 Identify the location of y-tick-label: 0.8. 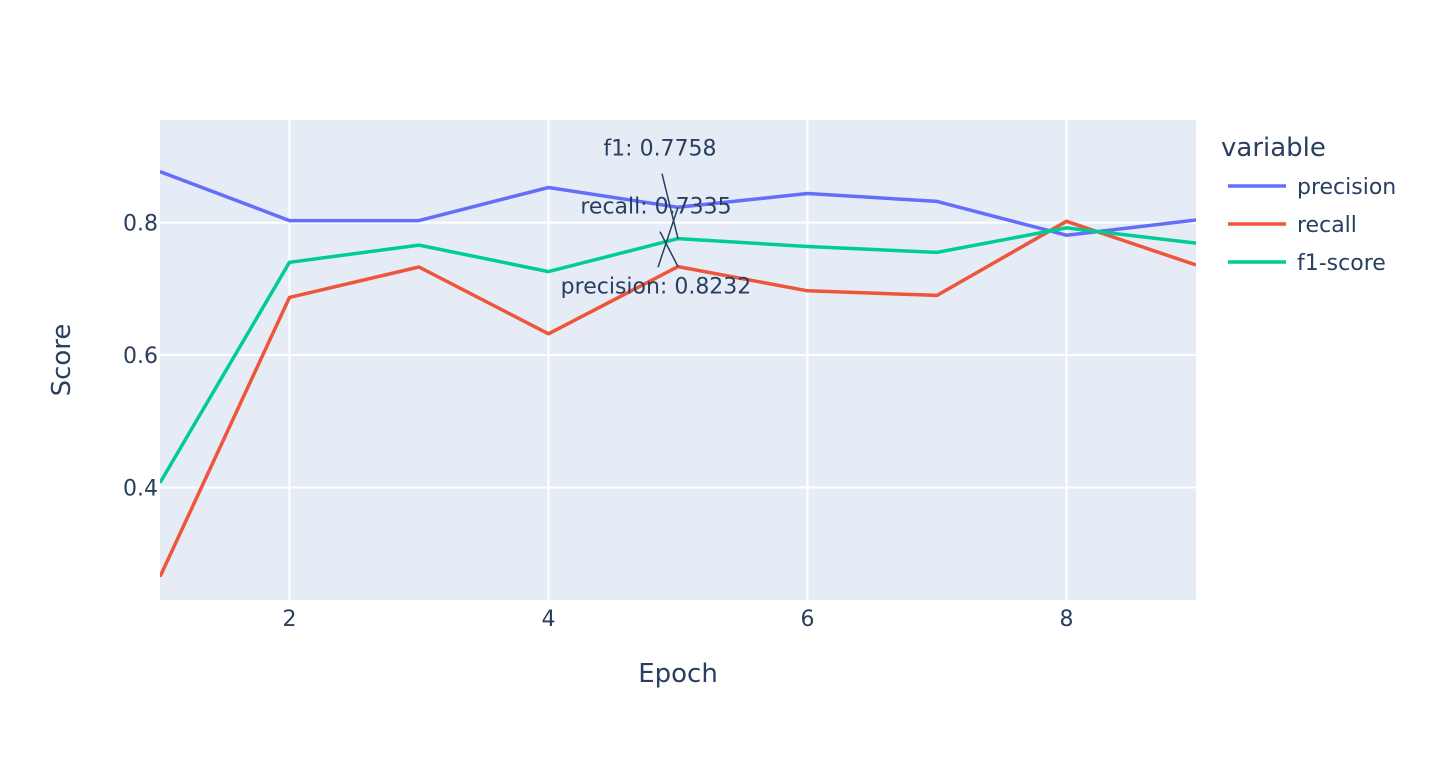
(140, 224).